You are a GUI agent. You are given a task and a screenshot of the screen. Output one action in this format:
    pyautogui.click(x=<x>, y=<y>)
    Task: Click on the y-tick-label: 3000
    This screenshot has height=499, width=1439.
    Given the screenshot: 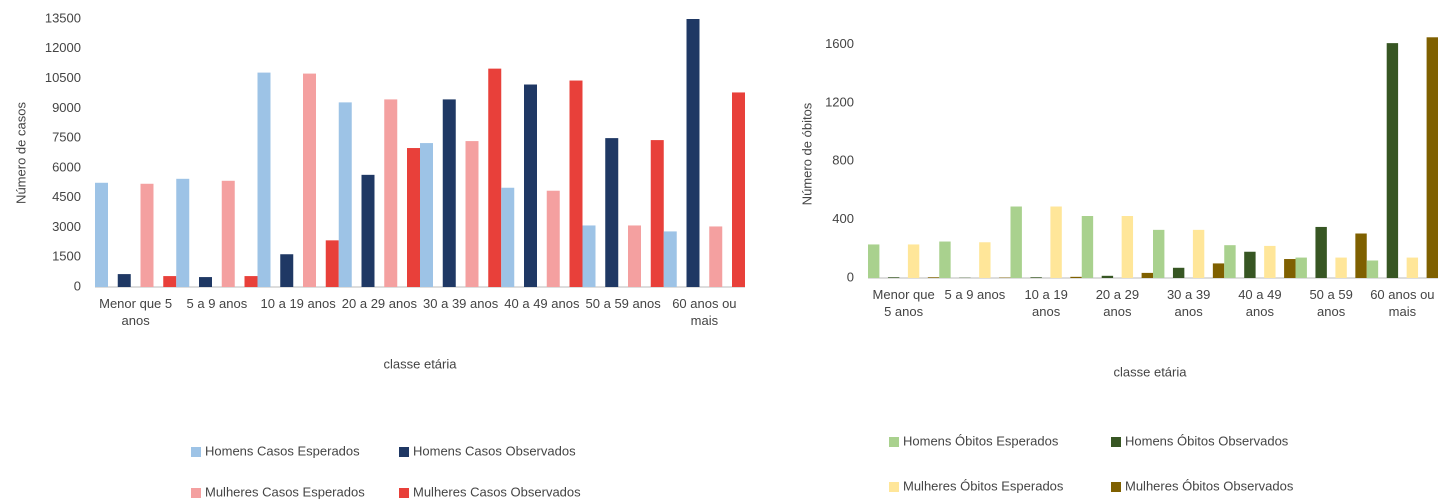 What is the action you would take?
    pyautogui.click(x=66, y=226)
    